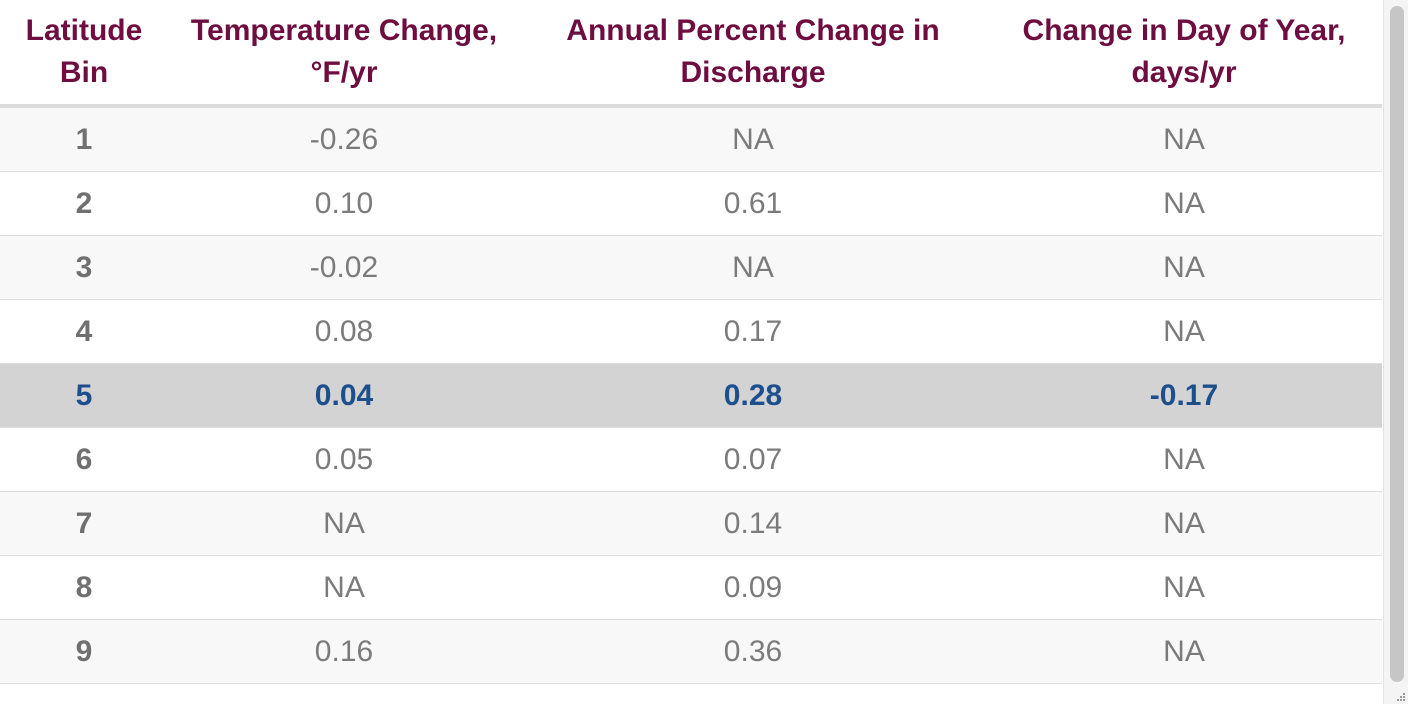  I want to click on table-row: 2 0.10 0.61 NA, so click(691, 203).